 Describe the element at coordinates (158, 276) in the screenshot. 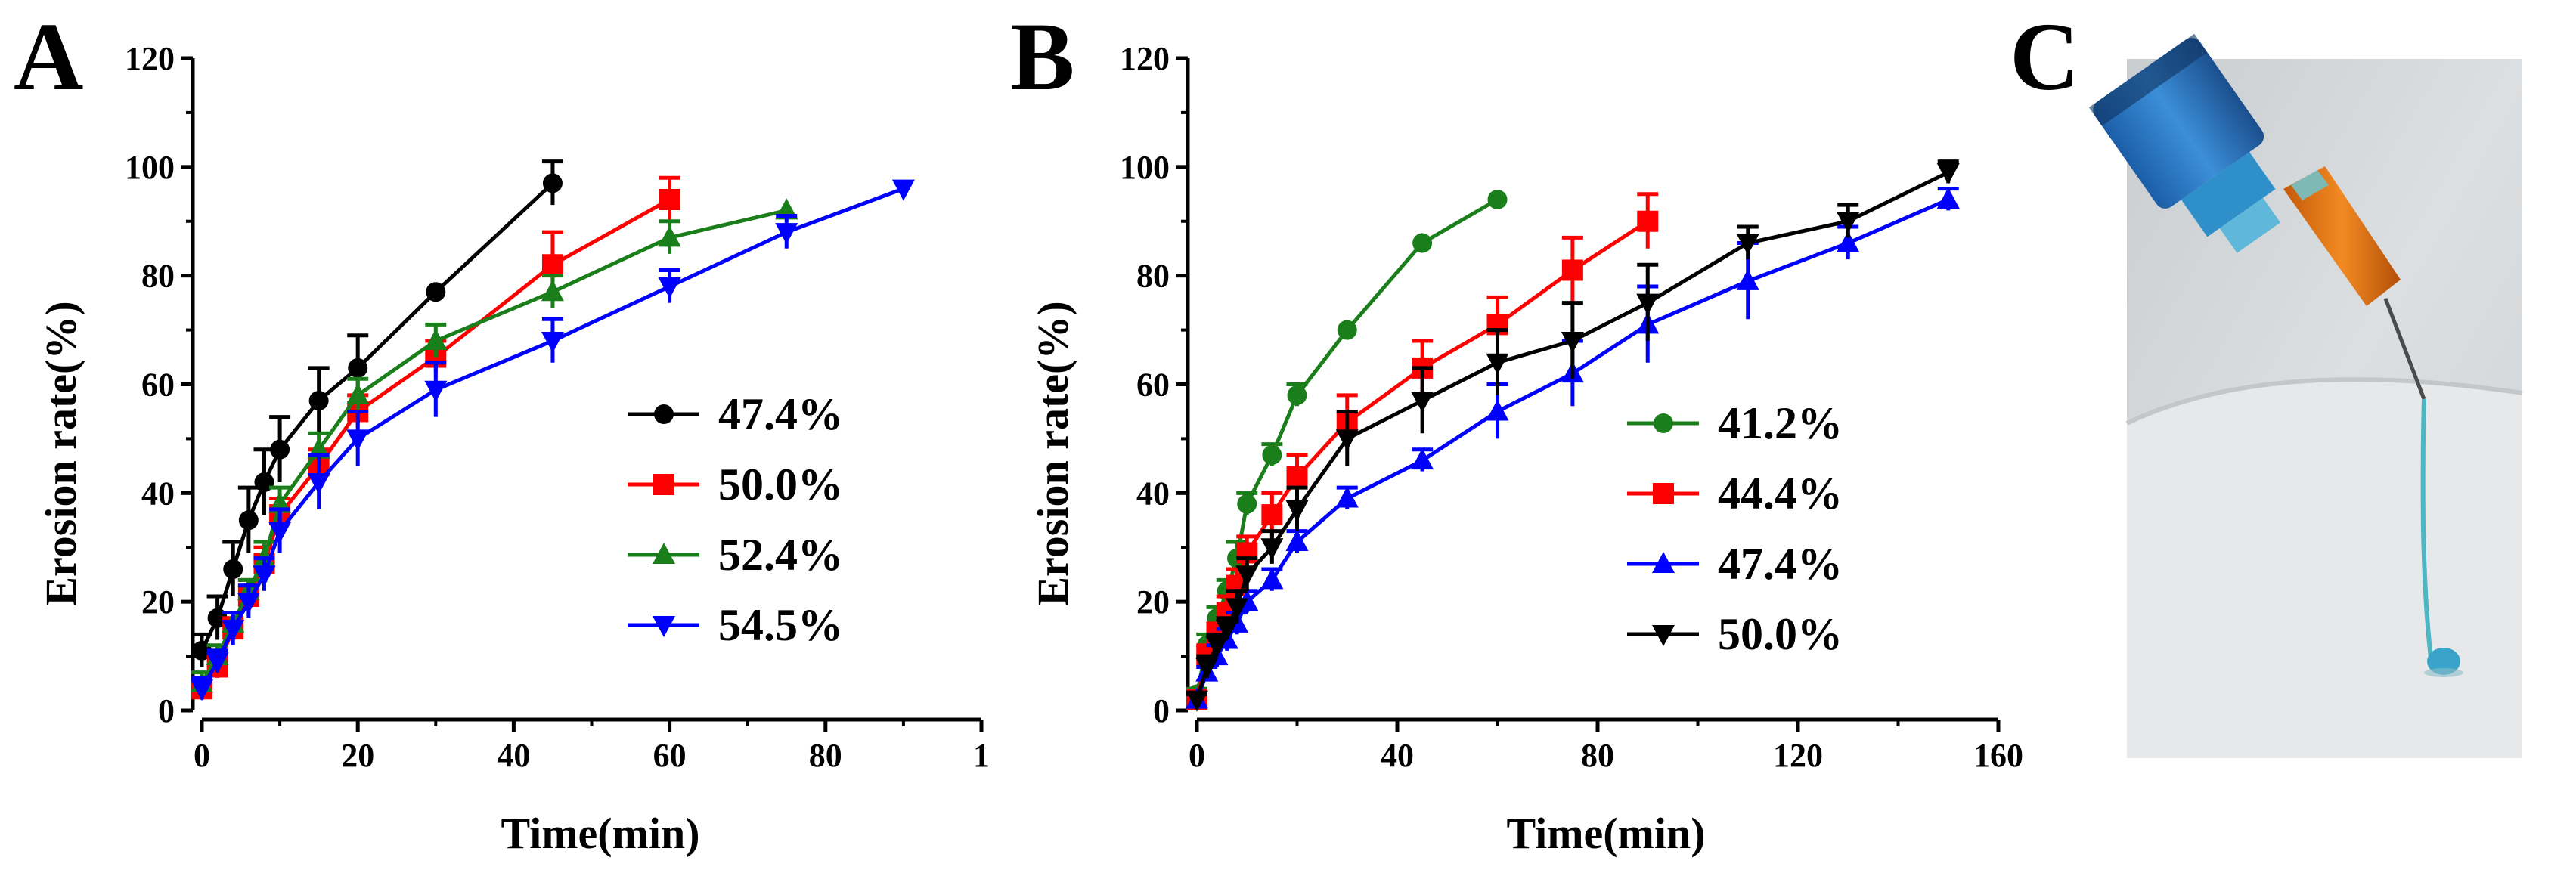

I see `panel-a-y-tick-label: 80` at that location.